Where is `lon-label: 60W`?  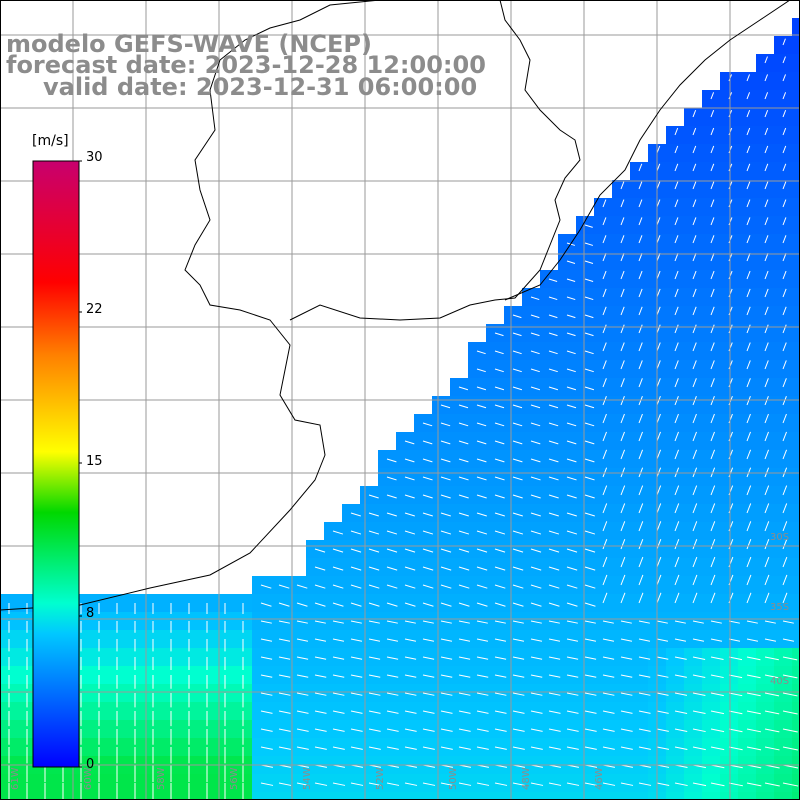 lon-label: 60W is located at coordinates (88, 778).